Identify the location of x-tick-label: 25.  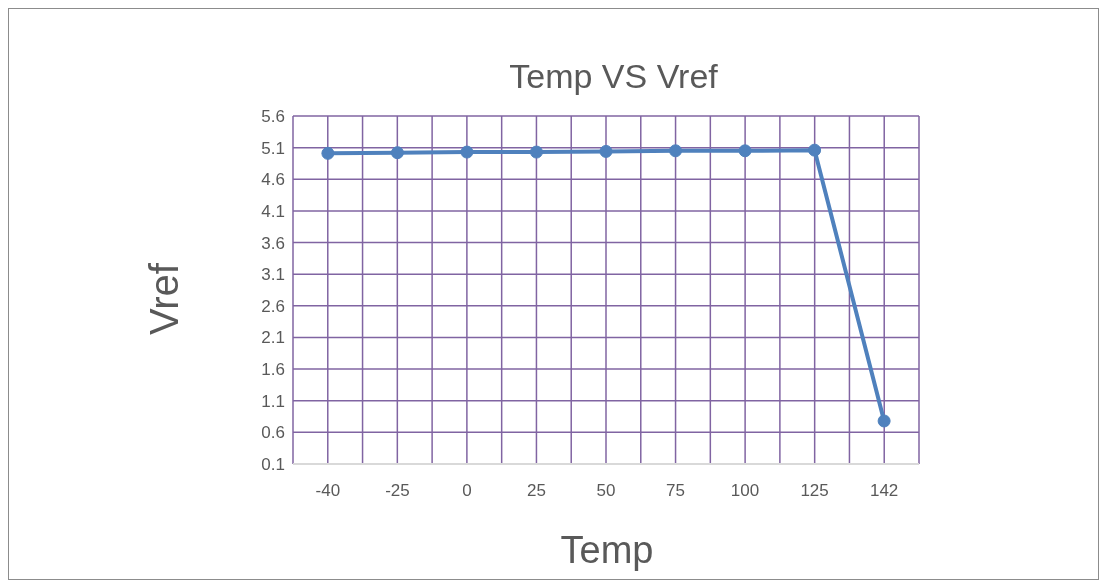
(536, 491).